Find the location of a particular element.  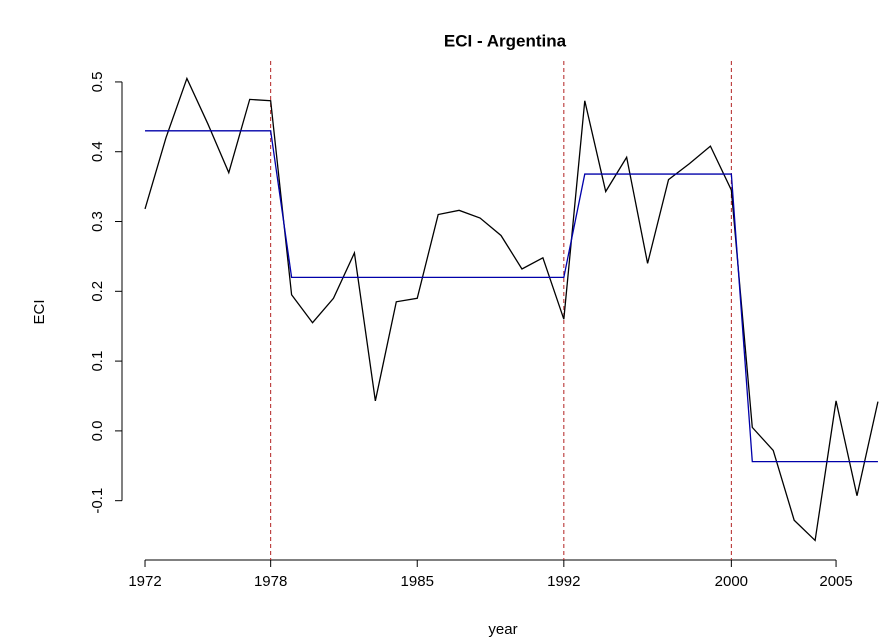

y-tick-label: 0.0 is located at coordinates (97, 430).